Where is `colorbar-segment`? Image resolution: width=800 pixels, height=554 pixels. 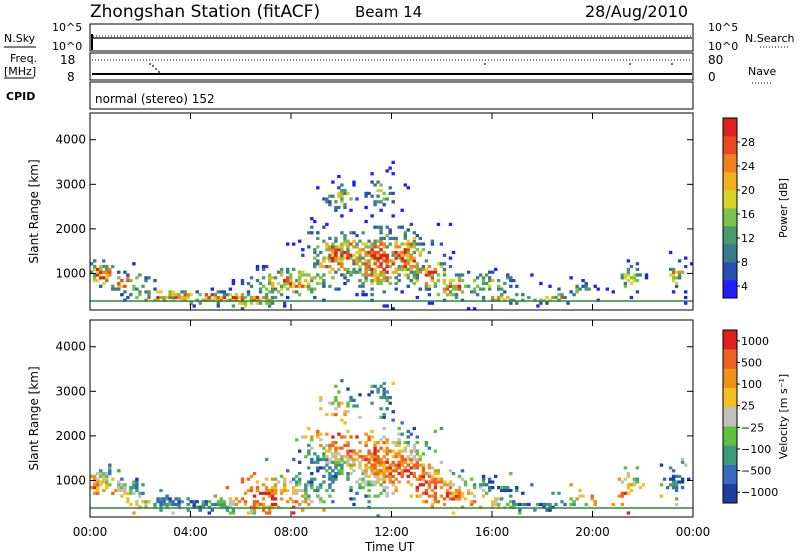 colorbar-segment is located at coordinates (730, 271).